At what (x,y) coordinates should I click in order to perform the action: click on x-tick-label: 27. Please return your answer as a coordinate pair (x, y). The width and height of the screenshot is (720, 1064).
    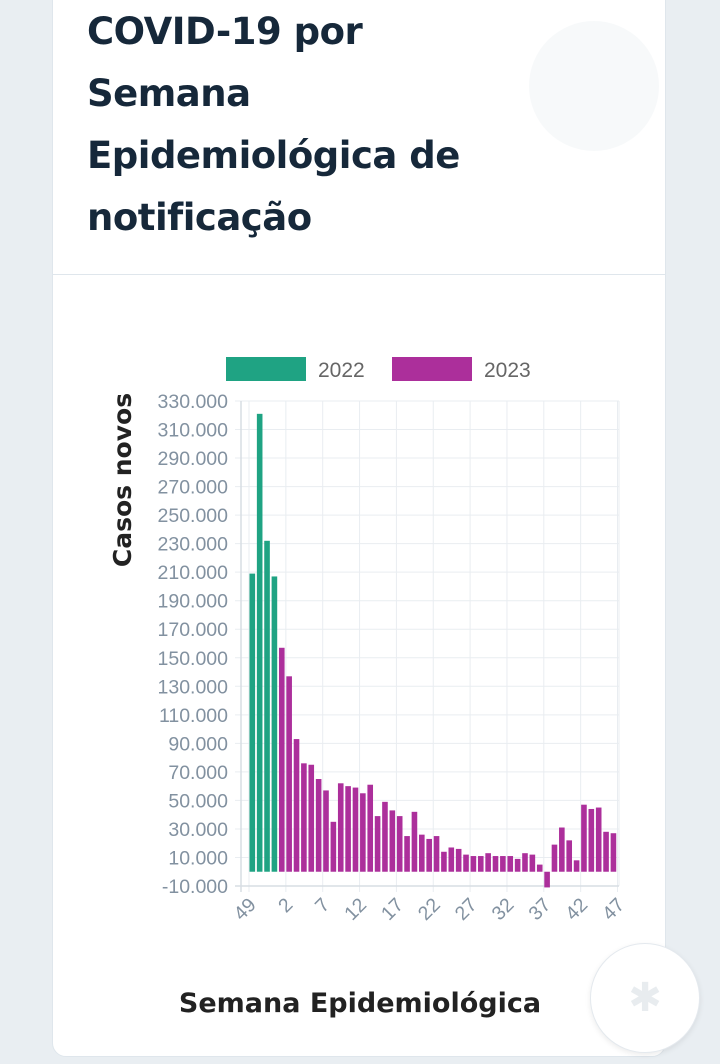
    Looking at the image, I should click on (466, 909).